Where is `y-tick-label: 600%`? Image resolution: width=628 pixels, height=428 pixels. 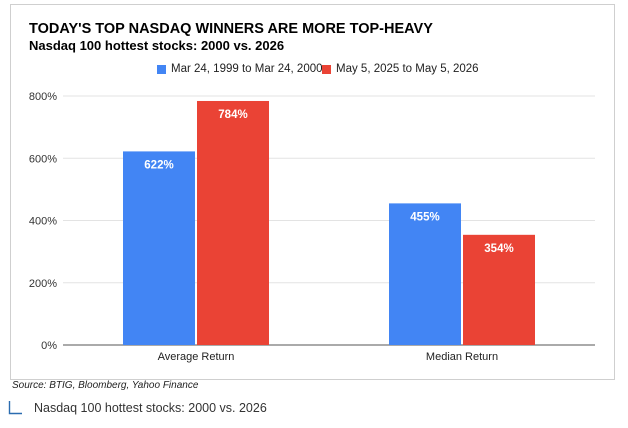 y-tick-label: 600% is located at coordinates (43, 159).